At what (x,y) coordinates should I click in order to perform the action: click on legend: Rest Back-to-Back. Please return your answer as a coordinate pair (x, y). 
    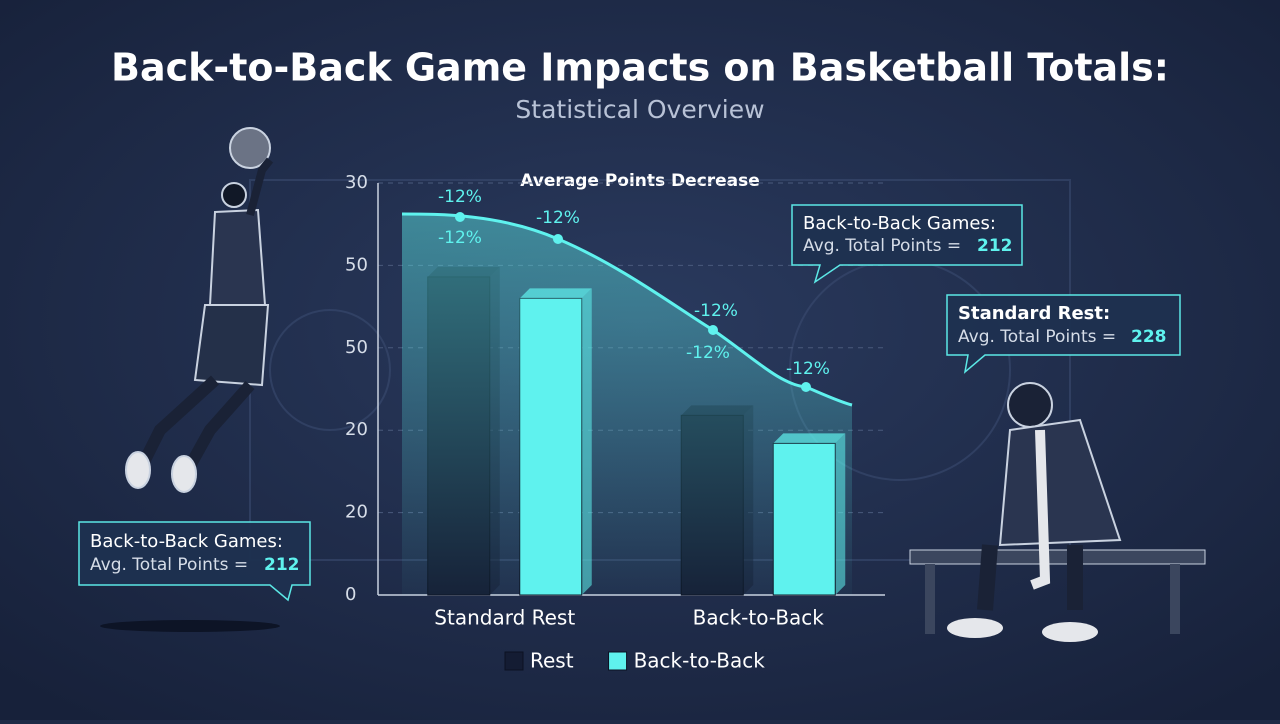
    Looking at the image, I should click on (635, 661).